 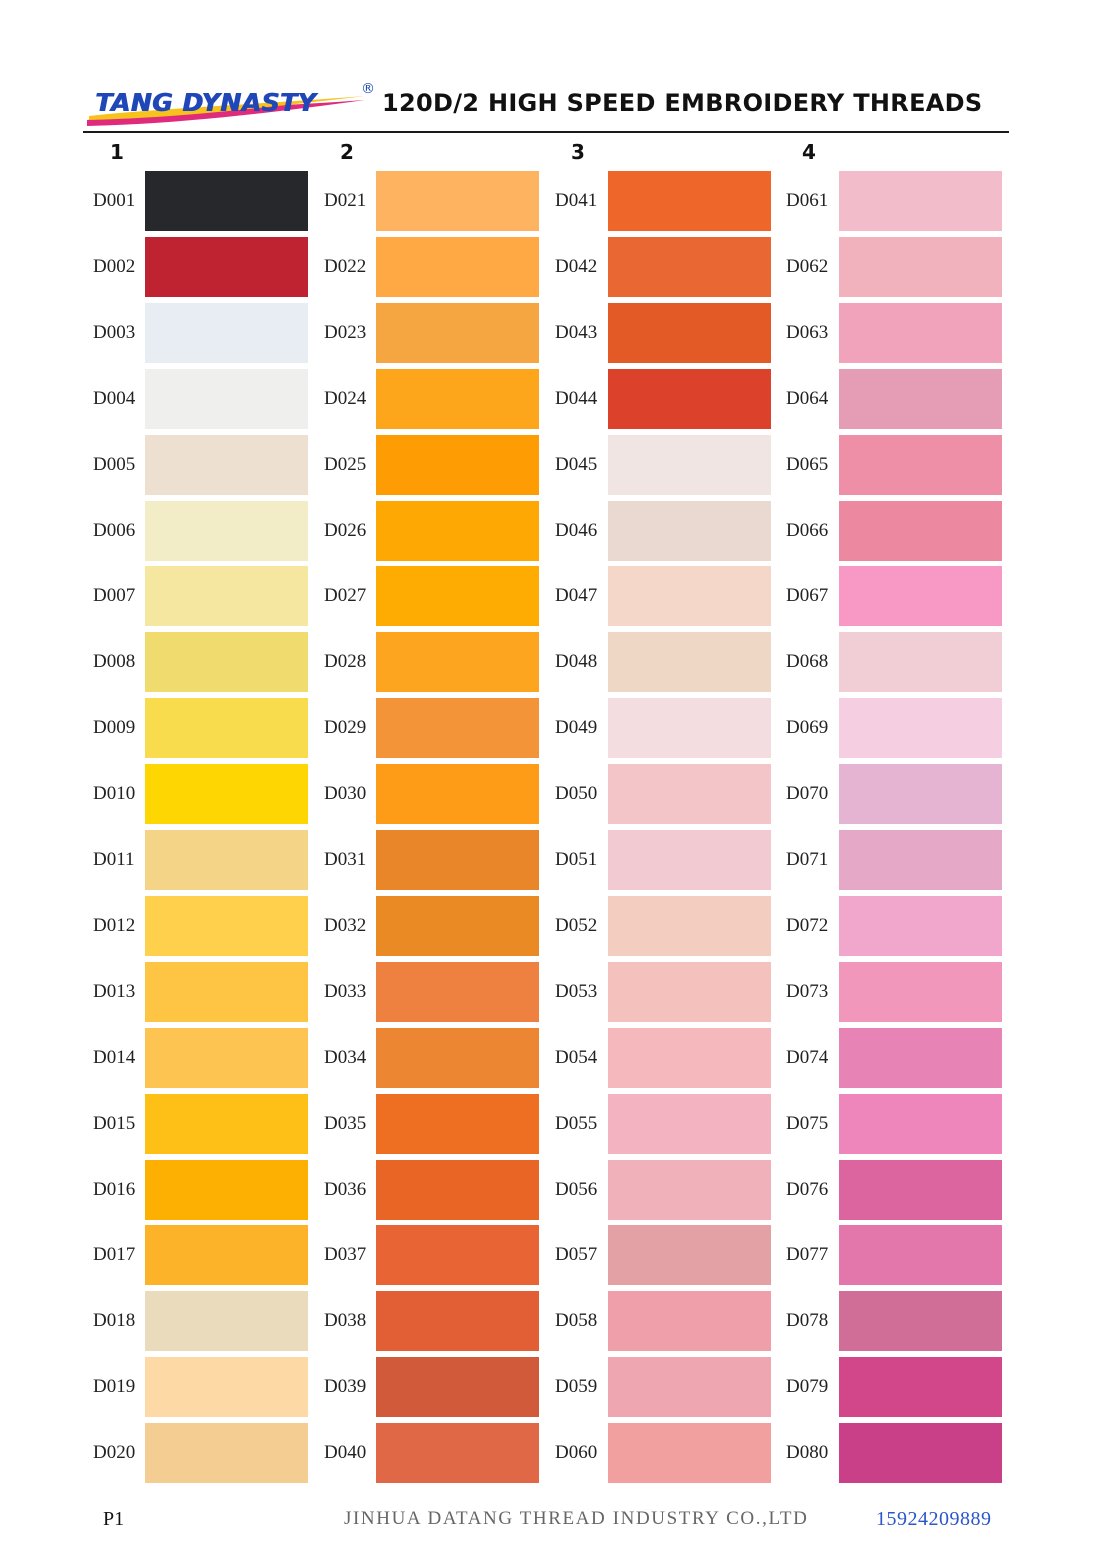 I want to click on logo-swoosh-icon, so click(x=226, y=111).